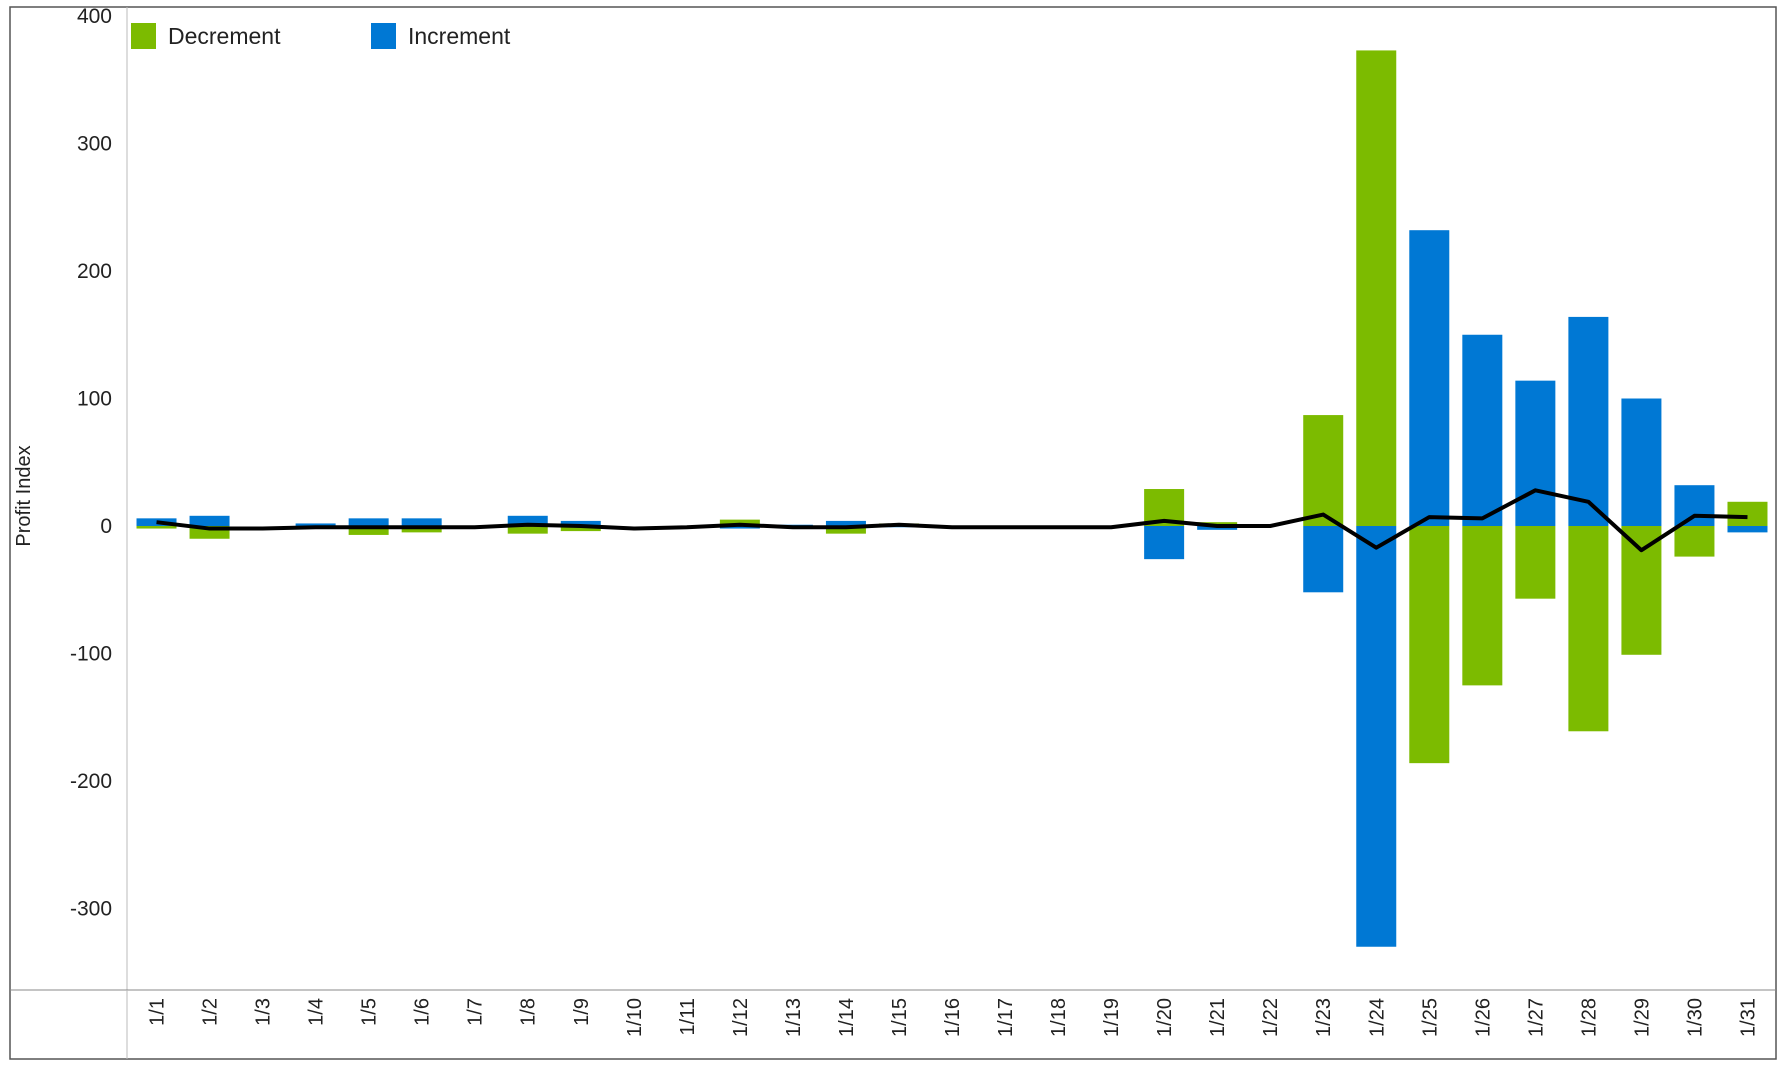 This screenshot has width=1786, height=1072. What do you see at coordinates (1695, 1017) in the screenshot?
I see `x-tick-label: 1/30` at bounding box center [1695, 1017].